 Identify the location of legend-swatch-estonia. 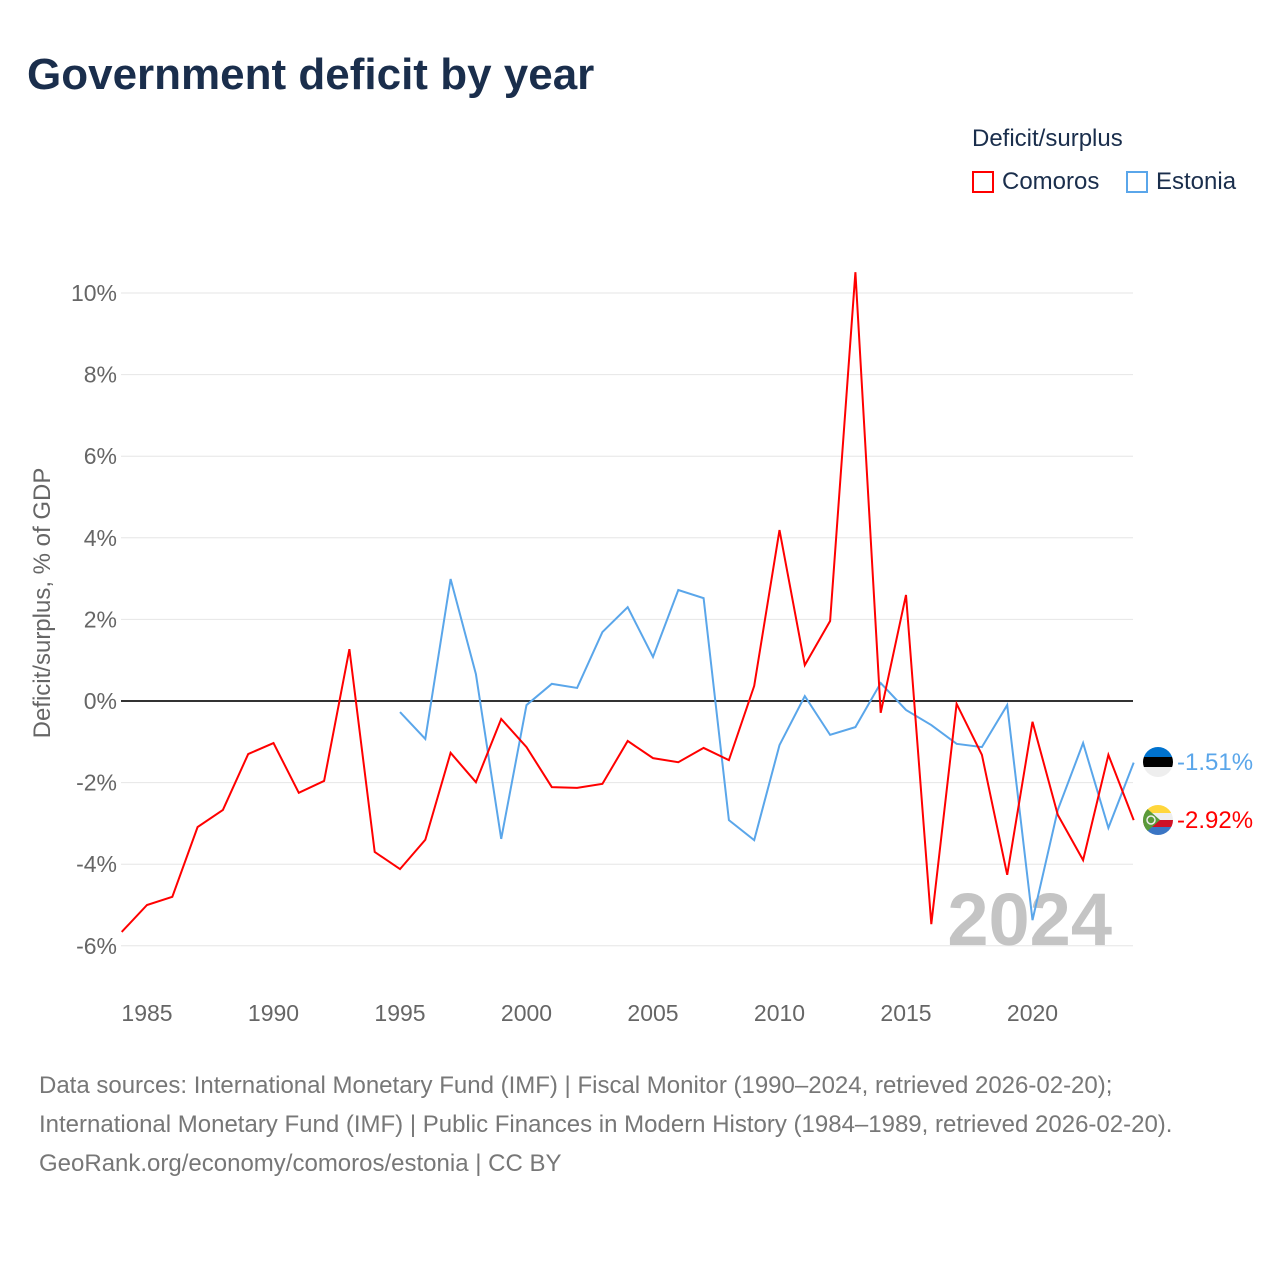
(1137, 182).